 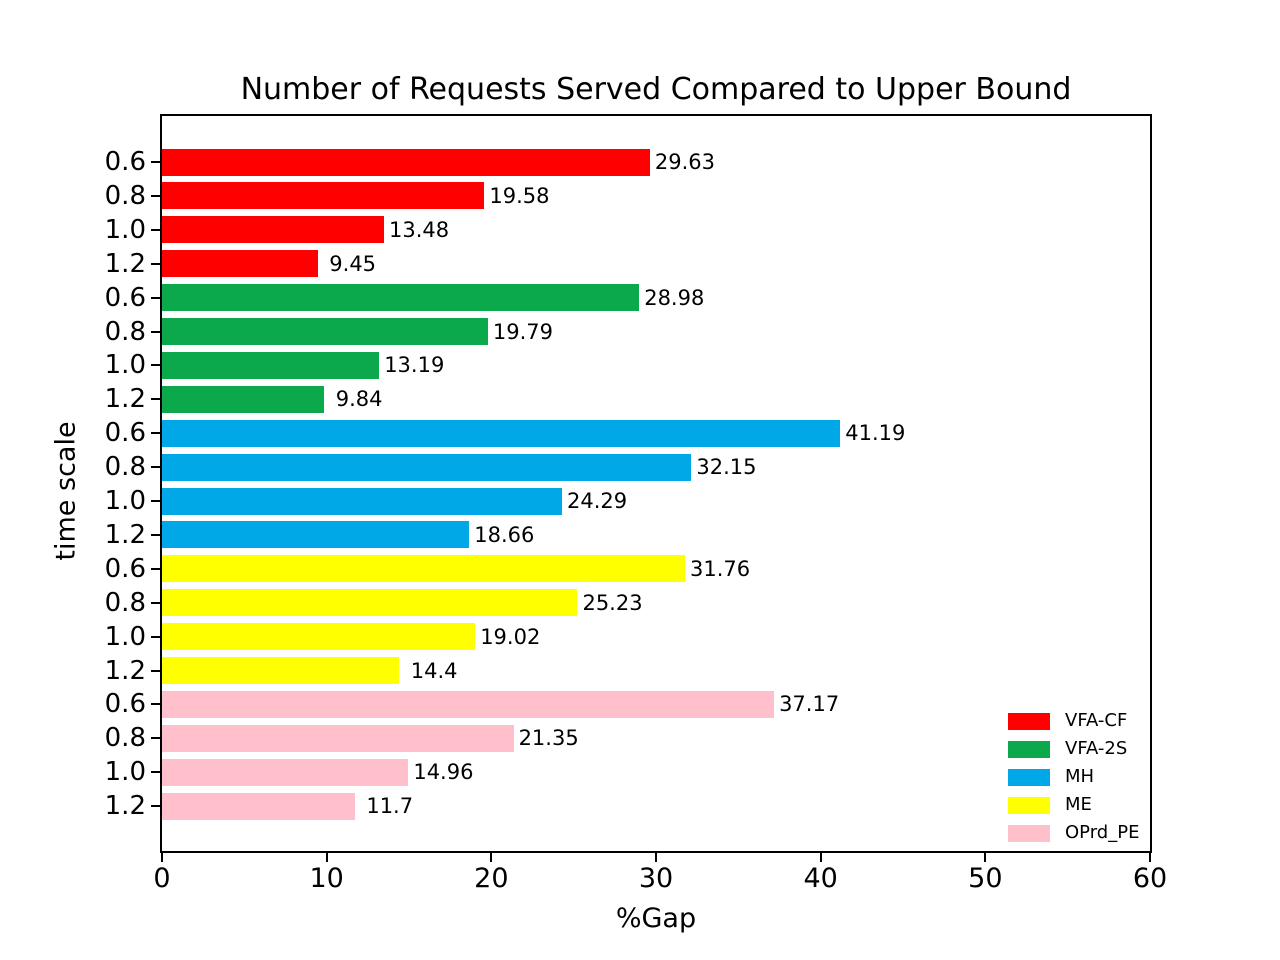 I want to click on legend: VFA-CF VFA-2S MH ME OPrd_PE, so click(x=1073, y=777).